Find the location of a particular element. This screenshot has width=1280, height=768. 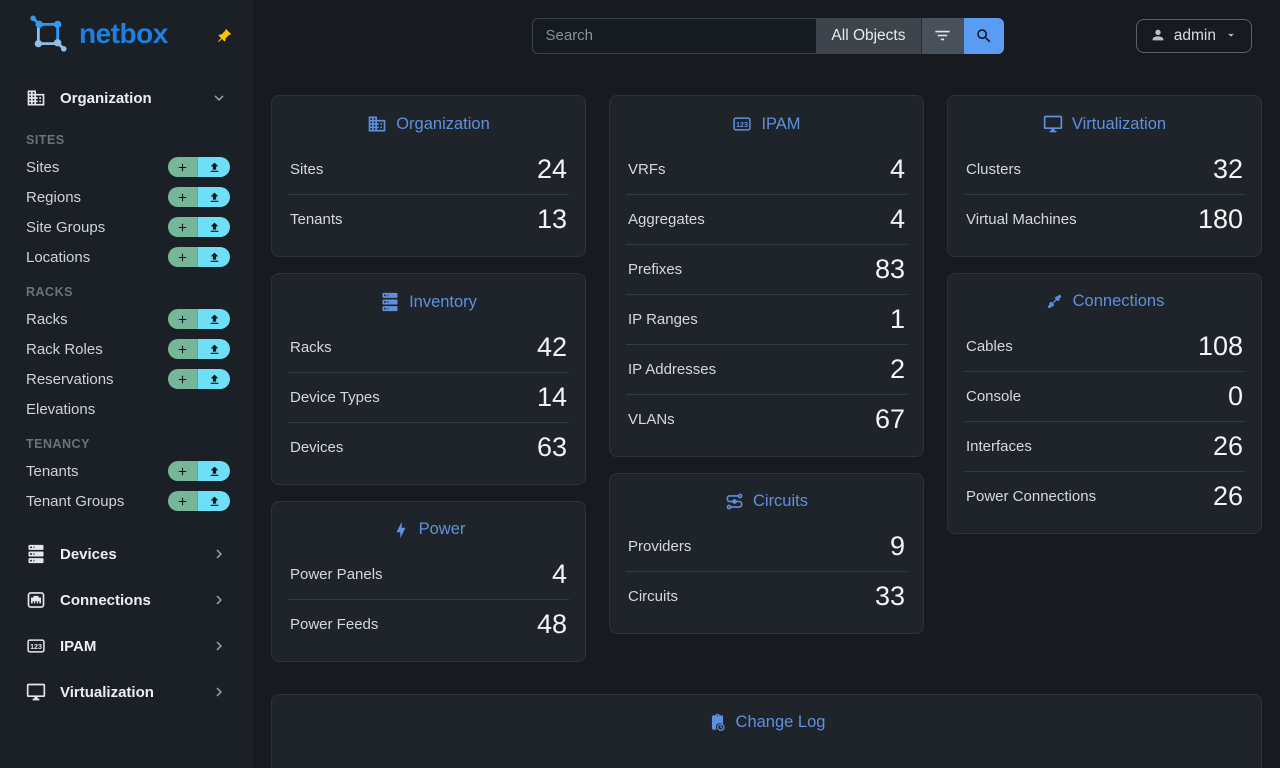

netbox-logo: netbox is located at coordinates (97, 36).